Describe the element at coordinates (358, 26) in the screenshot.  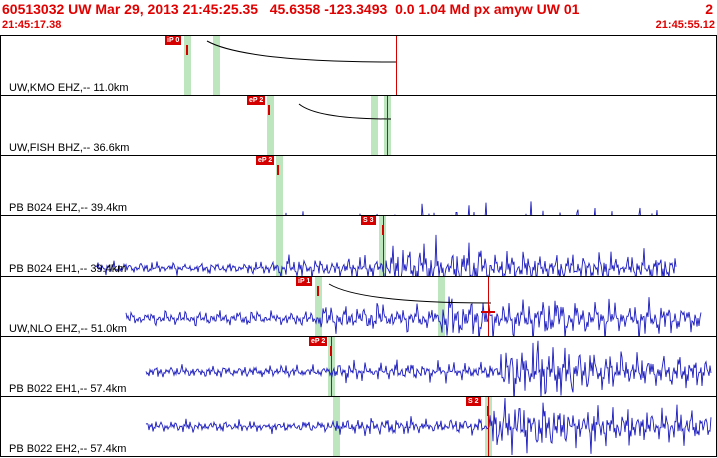
I see `time-window-row: 21:45:17.38 21:45:55.12` at that location.